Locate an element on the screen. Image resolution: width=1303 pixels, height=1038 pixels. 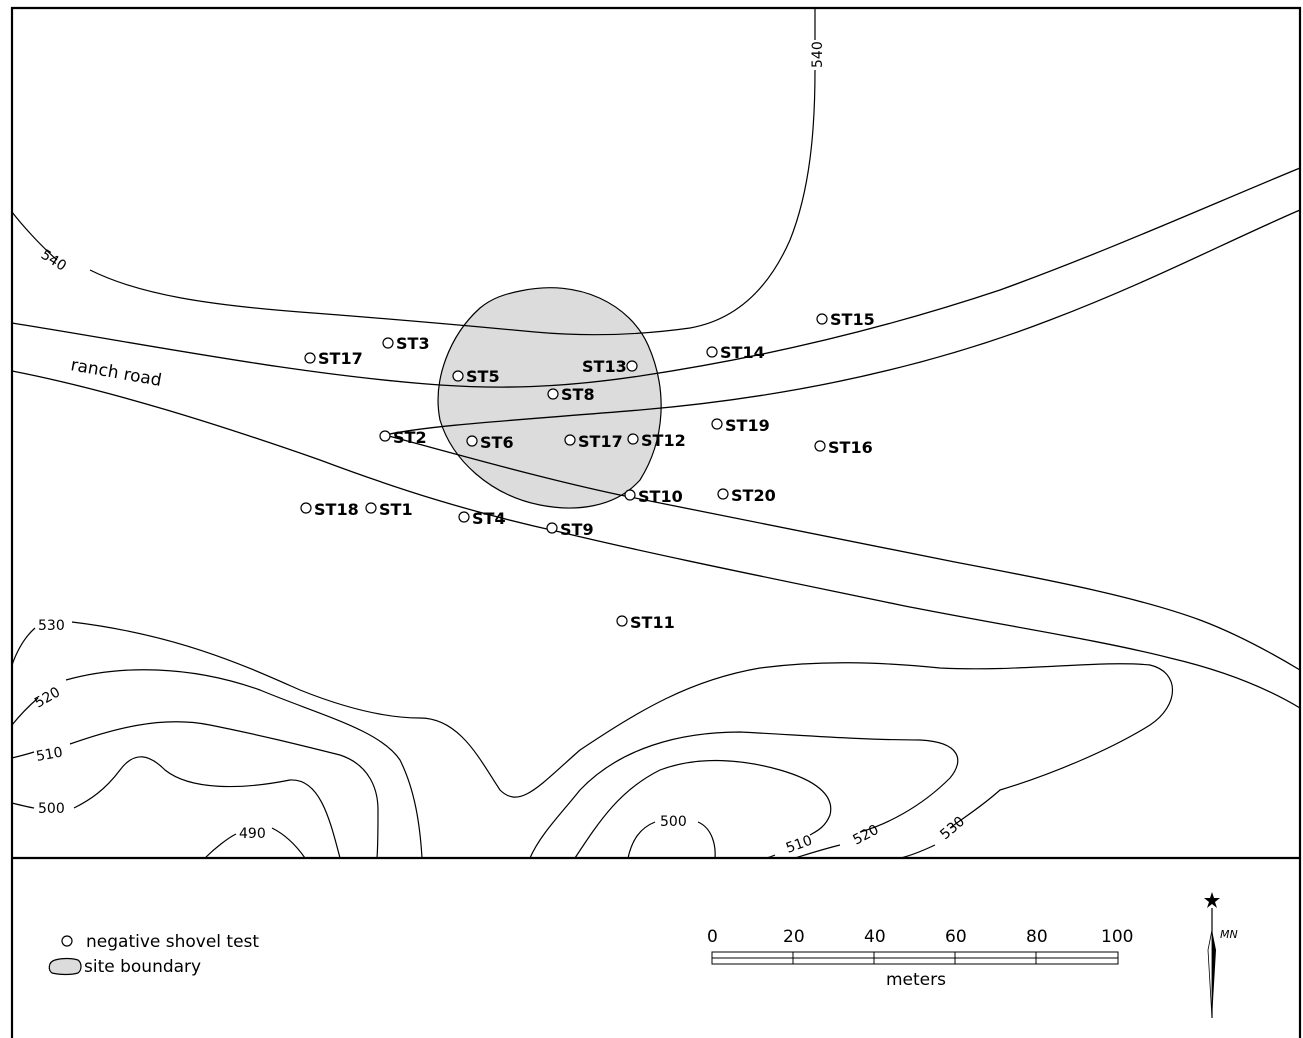
svg-text: ST2 is located at coordinates (410, 437).